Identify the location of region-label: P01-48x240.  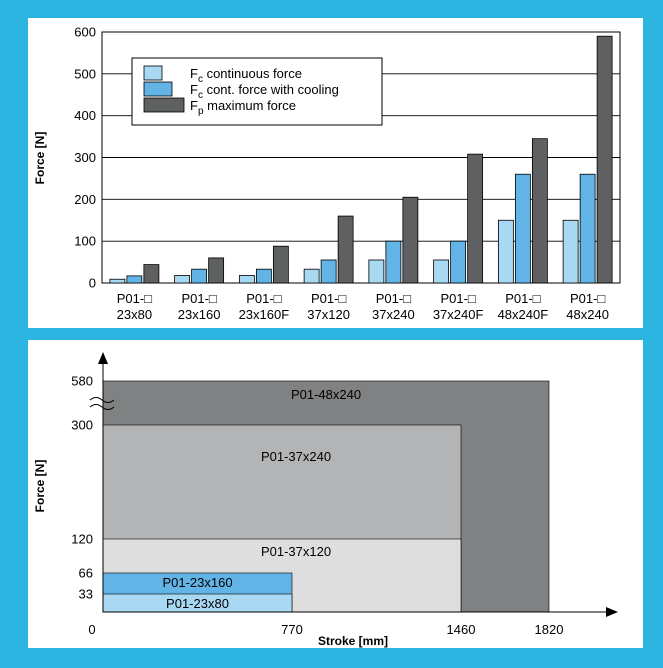
(326, 394).